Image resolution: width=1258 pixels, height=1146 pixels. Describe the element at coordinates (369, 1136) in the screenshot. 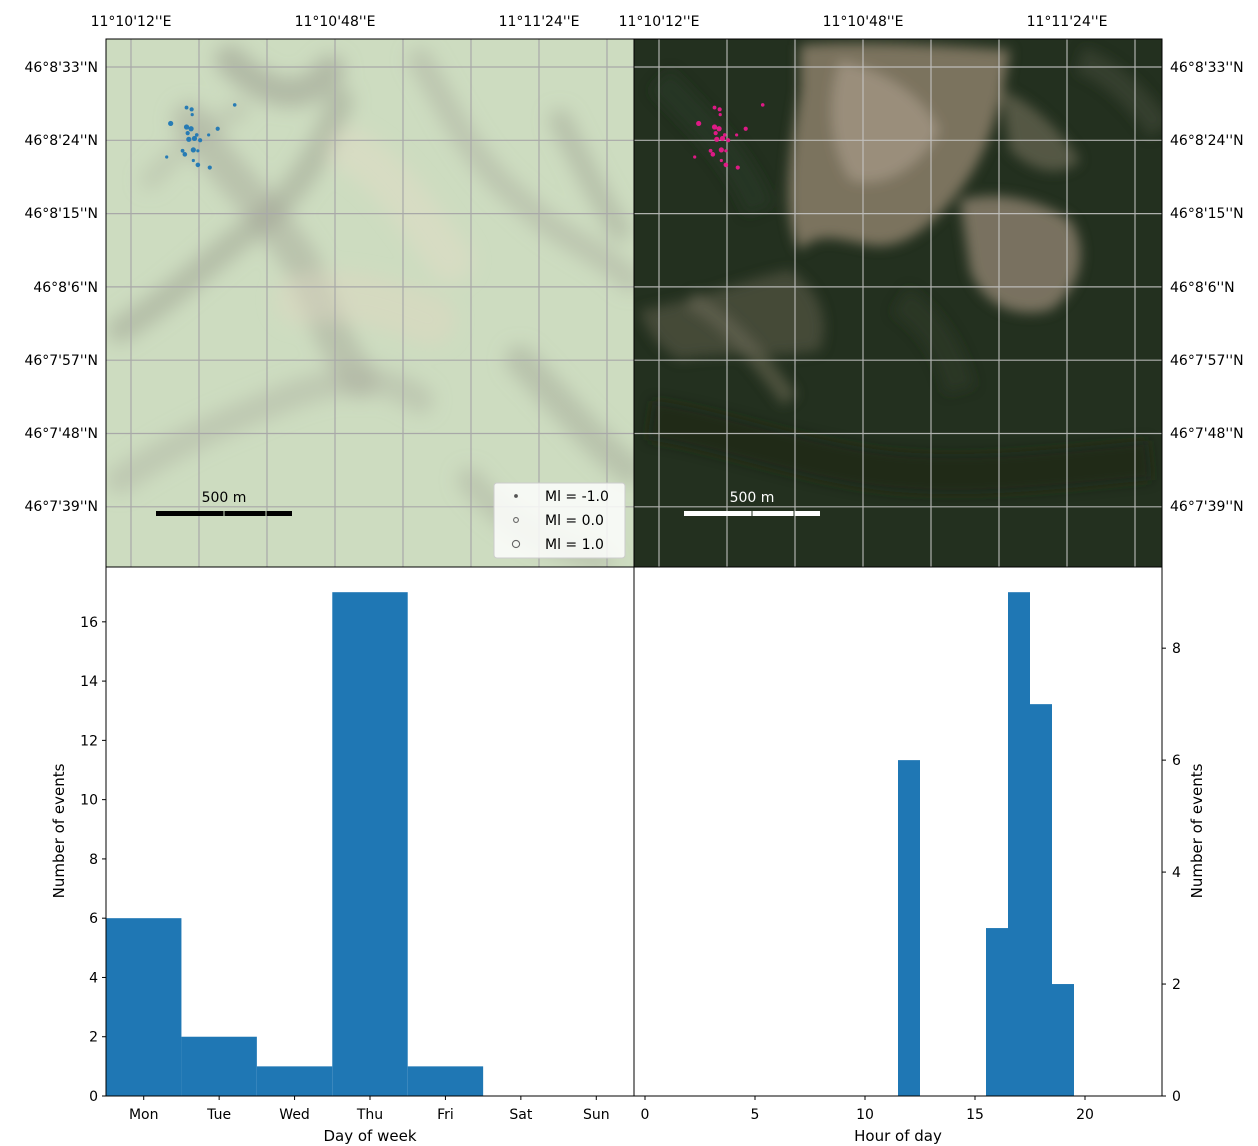

I see `weekday-x-axis-label: Day of week` at that location.